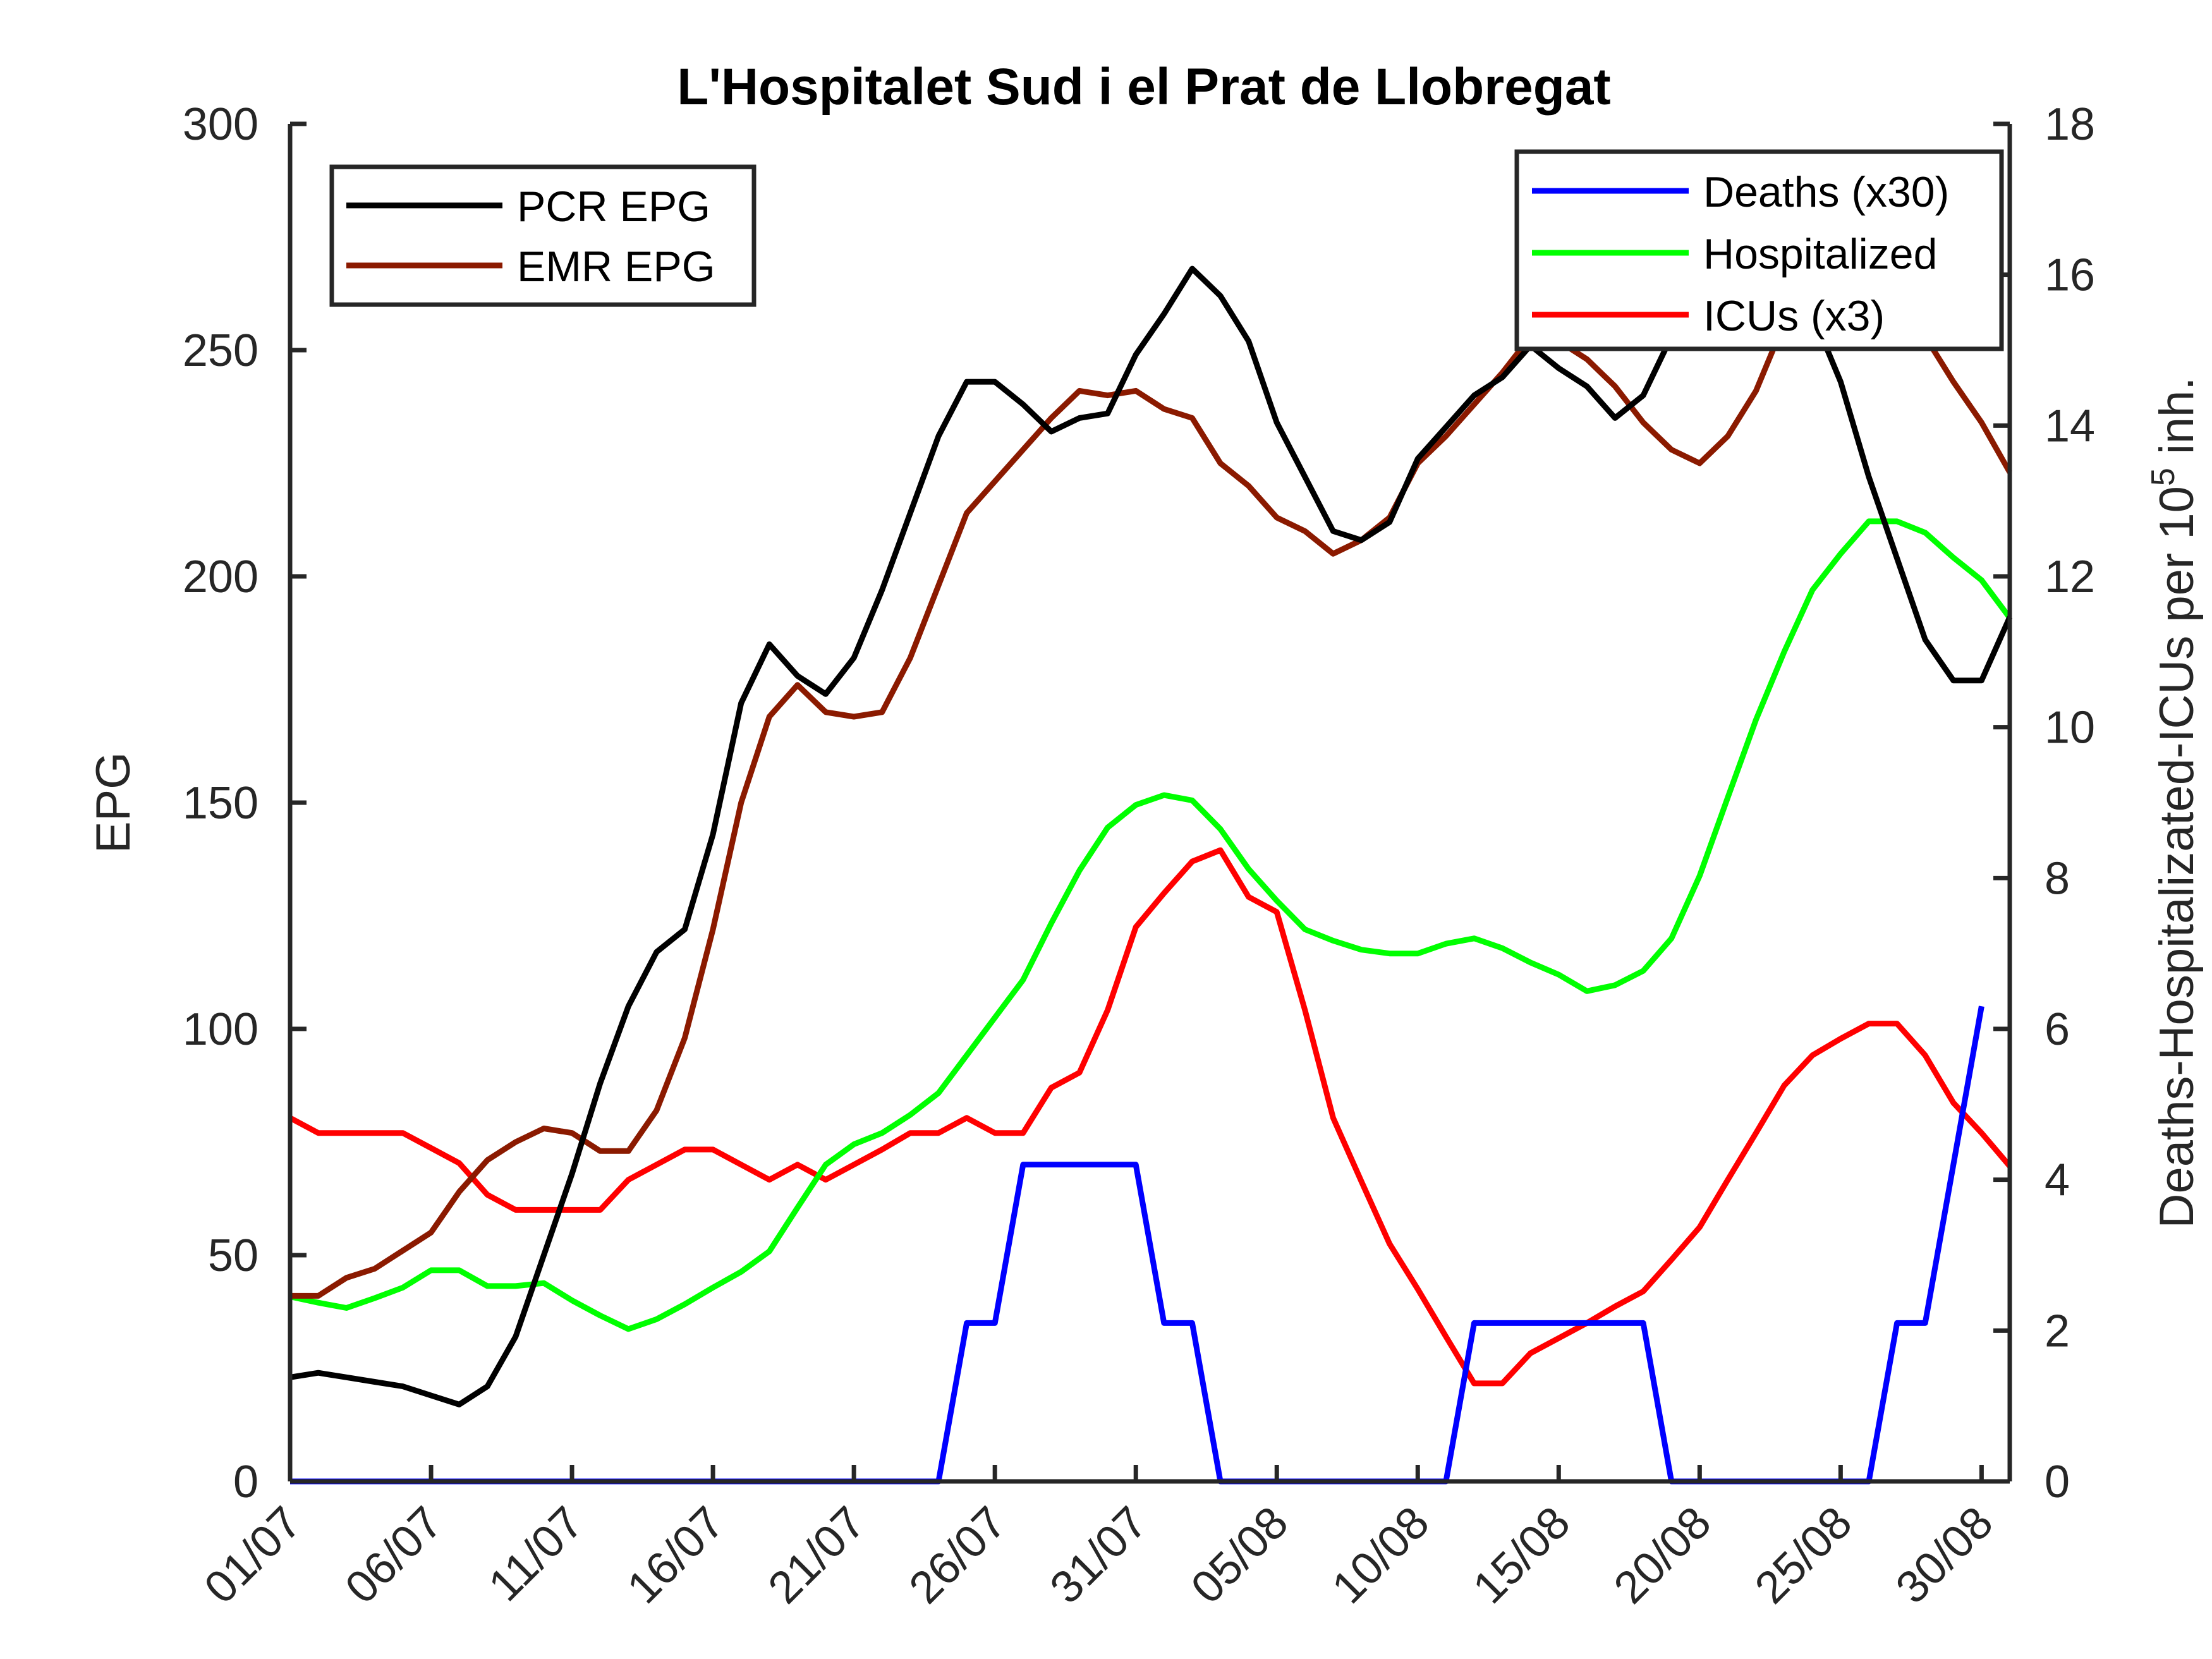 The width and height of the screenshot is (2212, 1659). What do you see at coordinates (2070, 728) in the screenshot?
I see `right-y-tick-label: 10` at bounding box center [2070, 728].